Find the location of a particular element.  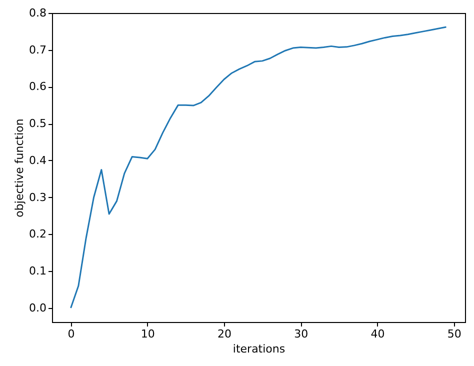

x-tick-label: 30 is located at coordinates (301, 334).